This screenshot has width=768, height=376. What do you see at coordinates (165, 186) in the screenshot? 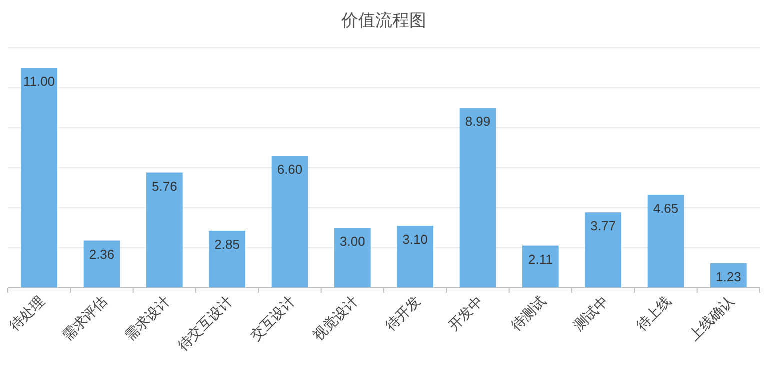
I see `data-label: 5.76` at bounding box center [165, 186].